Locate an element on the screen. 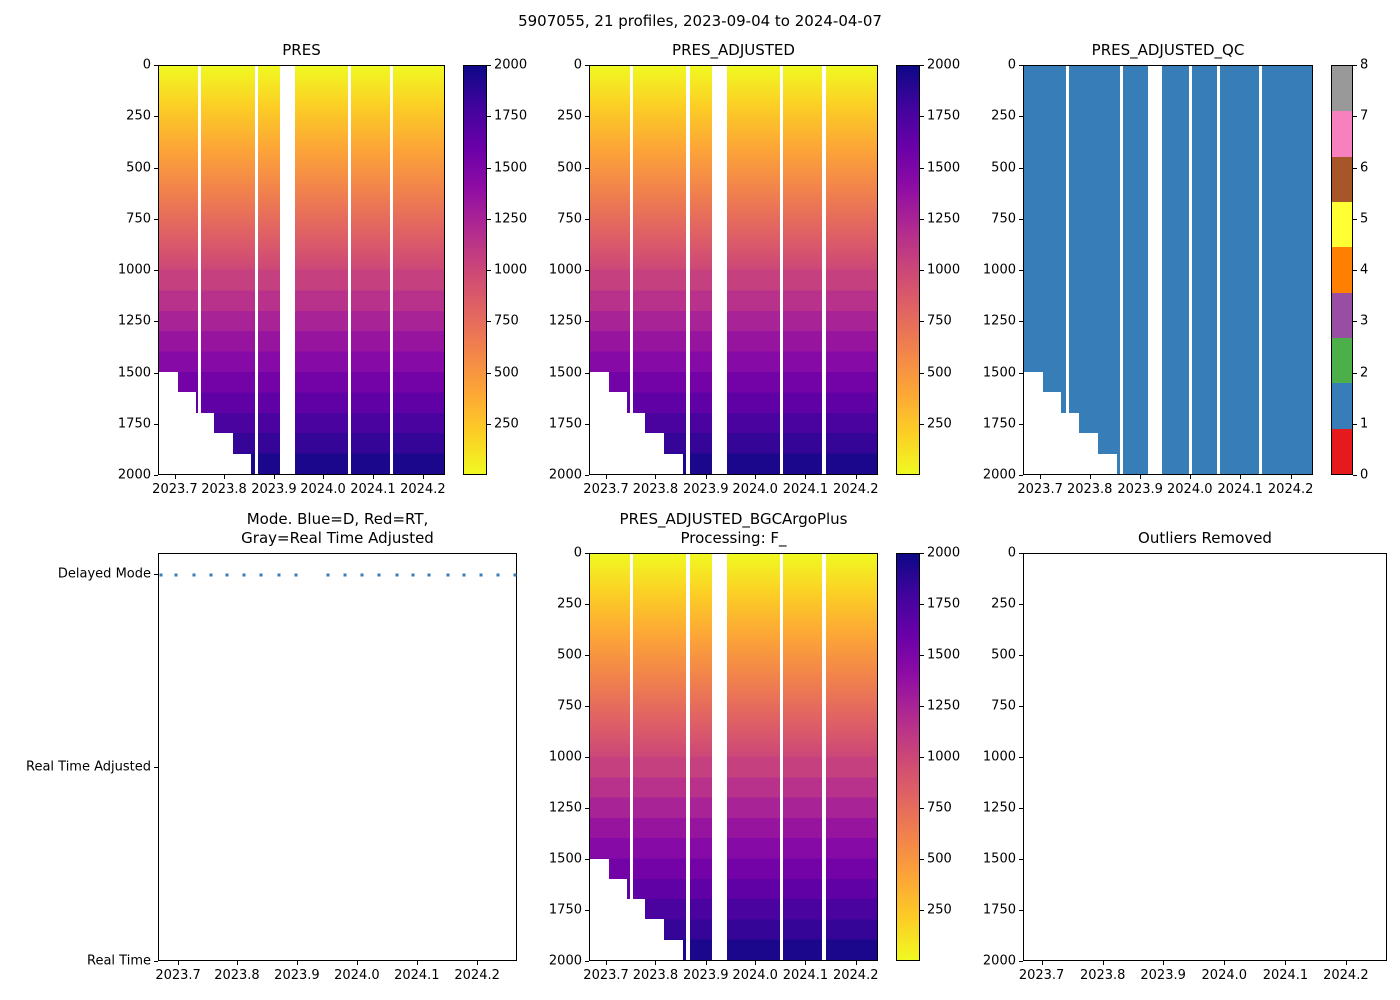 The width and height of the screenshot is (1400, 1000). pres_adjusted_qc-colorbar-tick-label: 5 is located at coordinates (1364, 219).